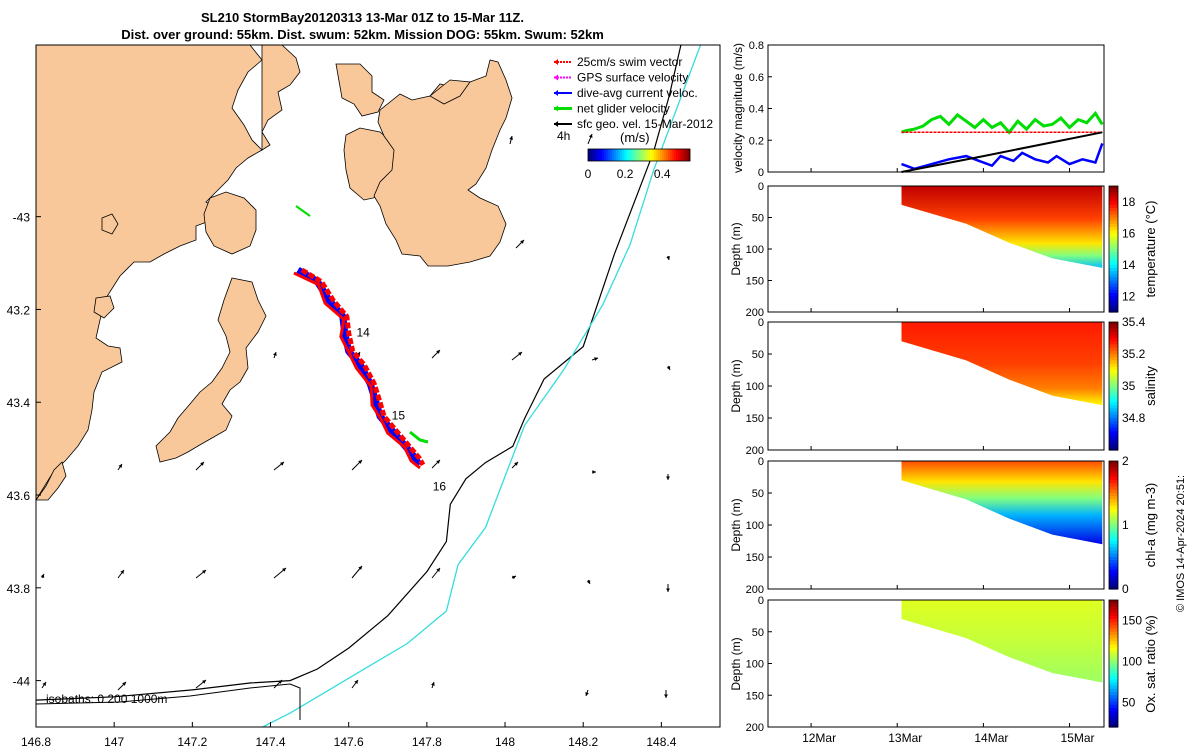 The width and height of the screenshot is (1200, 750). Describe the element at coordinates (556, 124) in the screenshot. I see `legend-swatch-head` at that location.